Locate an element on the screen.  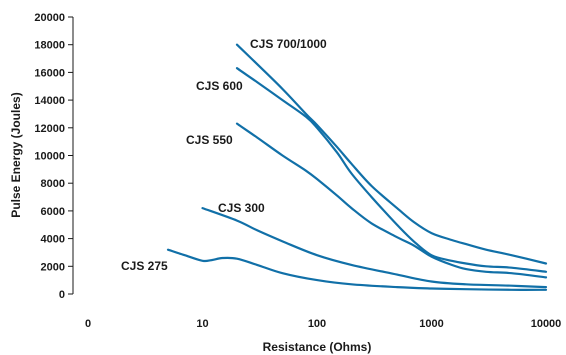
y-axis-title: Pulse Energy (Joules) is located at coordinates (16, 154).